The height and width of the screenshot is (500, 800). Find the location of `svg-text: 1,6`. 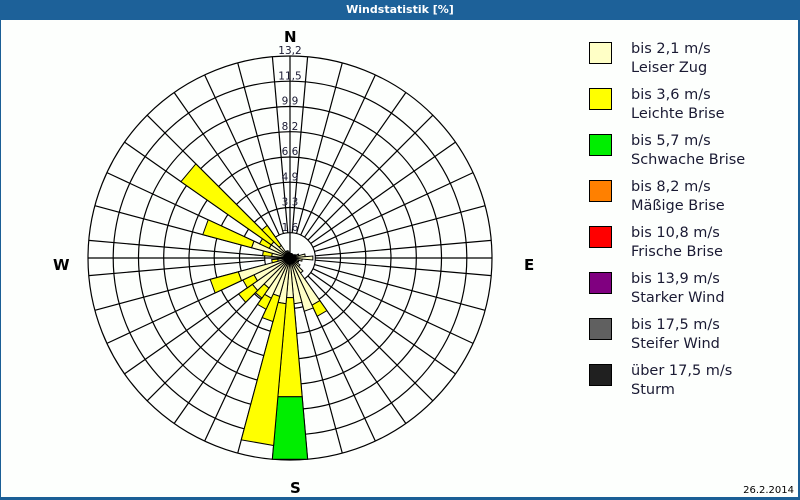

svg-text: 1,6 is located at coordinates (290, 228).